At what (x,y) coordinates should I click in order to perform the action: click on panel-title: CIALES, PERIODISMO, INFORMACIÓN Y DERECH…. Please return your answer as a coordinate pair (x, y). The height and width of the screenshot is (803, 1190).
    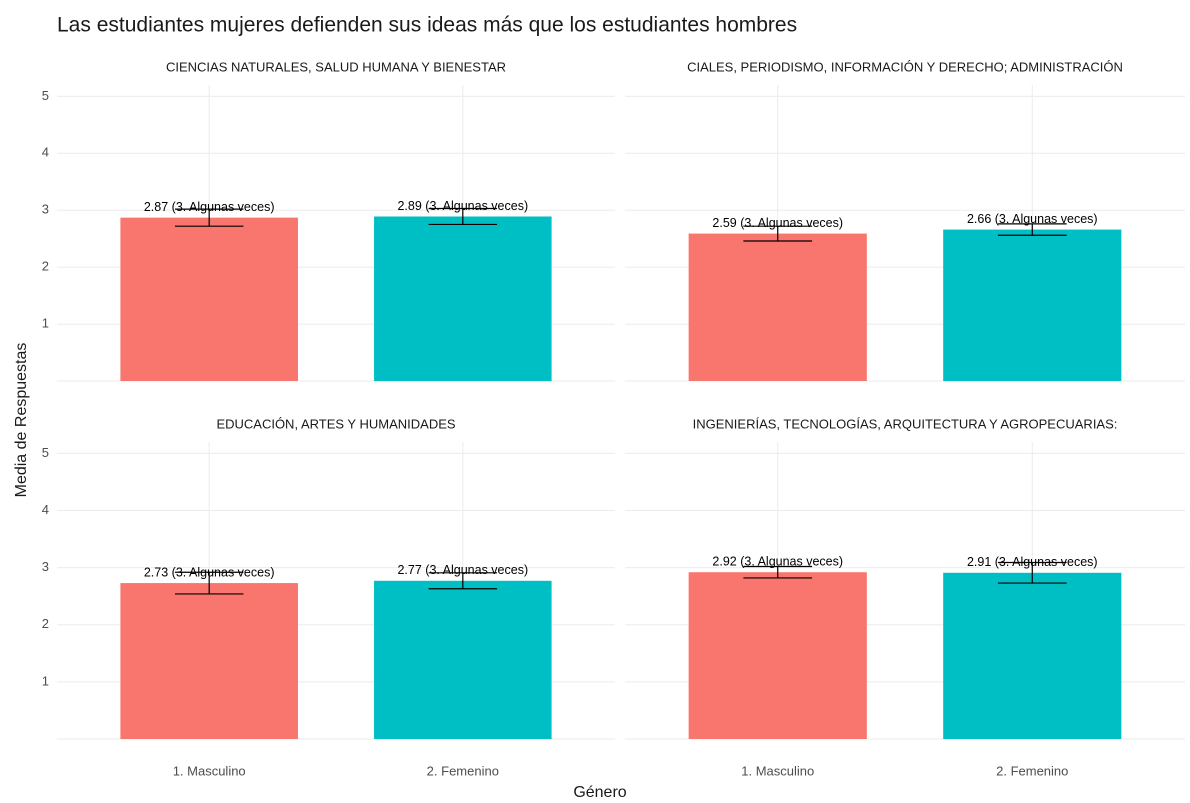
    Looking at the image, I should click on (905, 66).